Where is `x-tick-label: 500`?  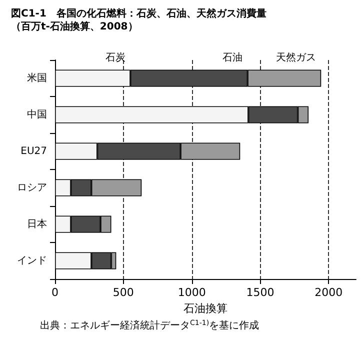
x-tick-label: 500 is located at coordinates (123, 292).